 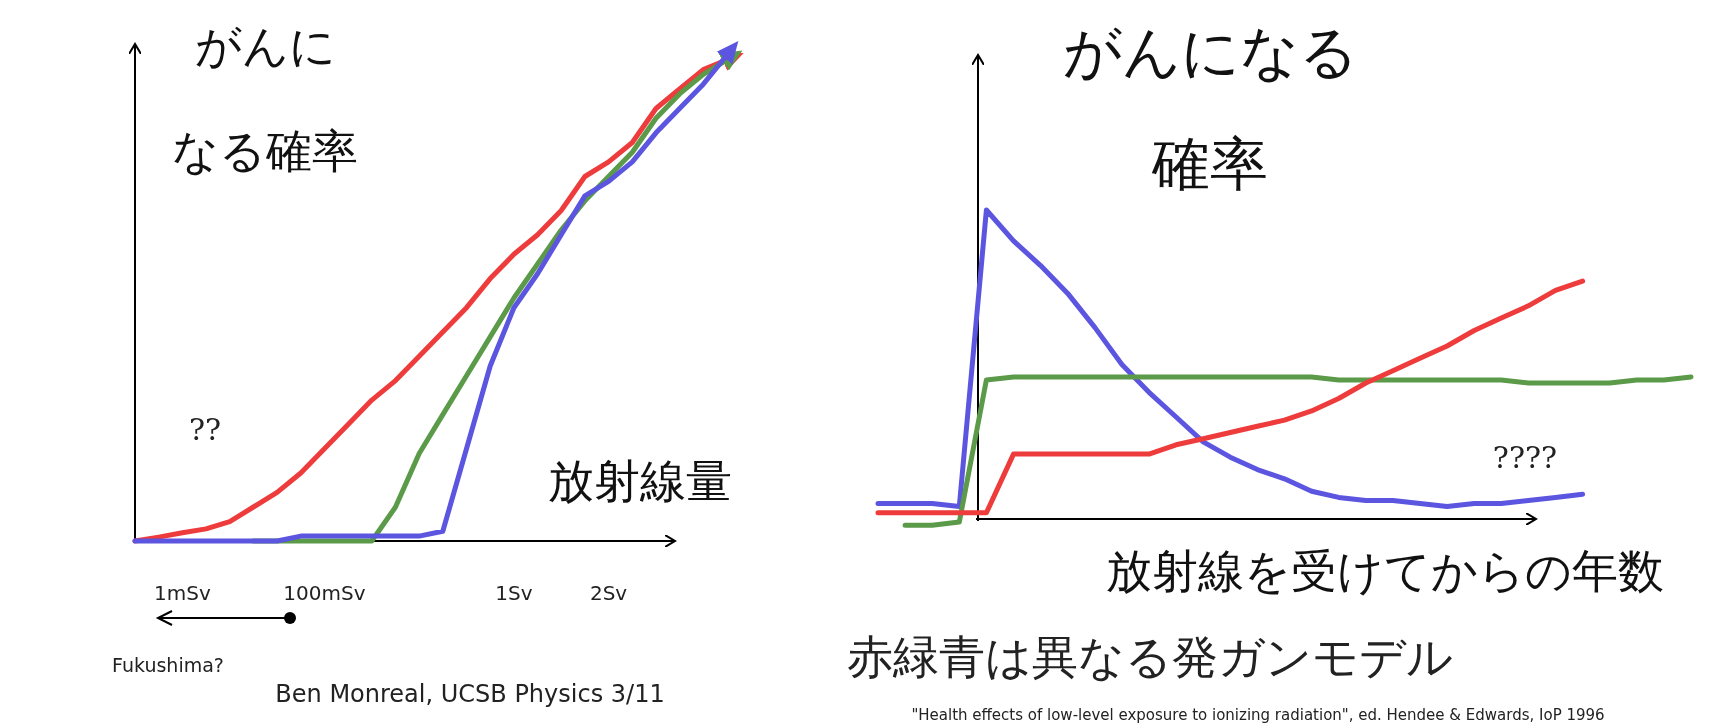 What do you see at coordinates (640, 481) in the screenshot?
I see `x-axis-title: 放射線量` at bounding box center [640, 481].